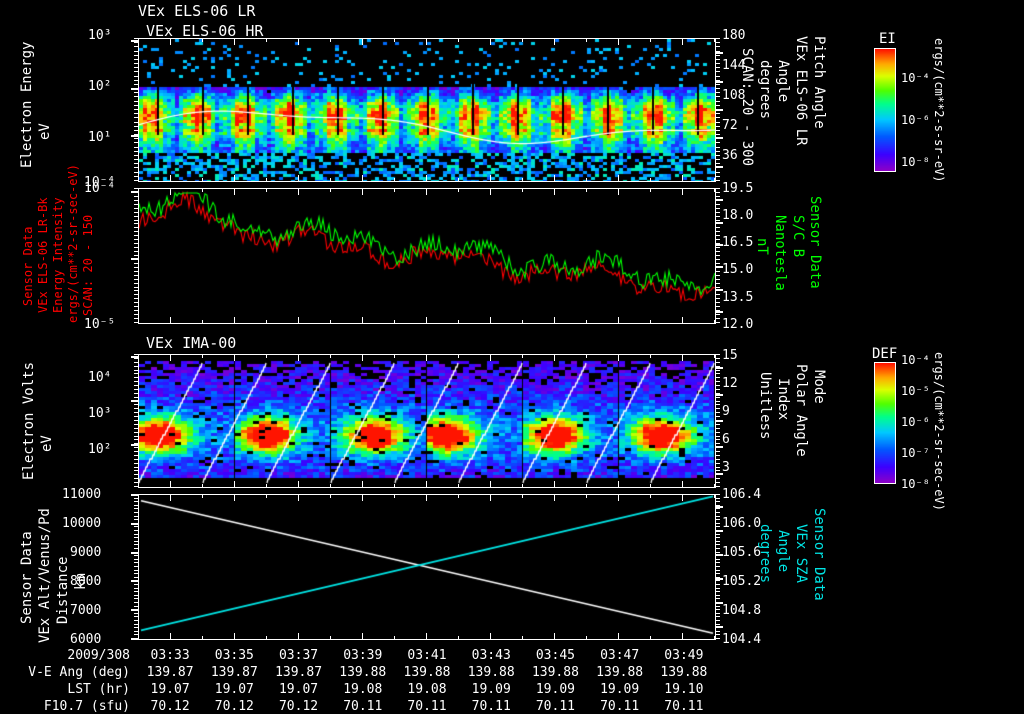 This screenshot has height=714, width=1024. I want to click on colorbar2-tick-4: 10⁻⁸, so click(915, 484).